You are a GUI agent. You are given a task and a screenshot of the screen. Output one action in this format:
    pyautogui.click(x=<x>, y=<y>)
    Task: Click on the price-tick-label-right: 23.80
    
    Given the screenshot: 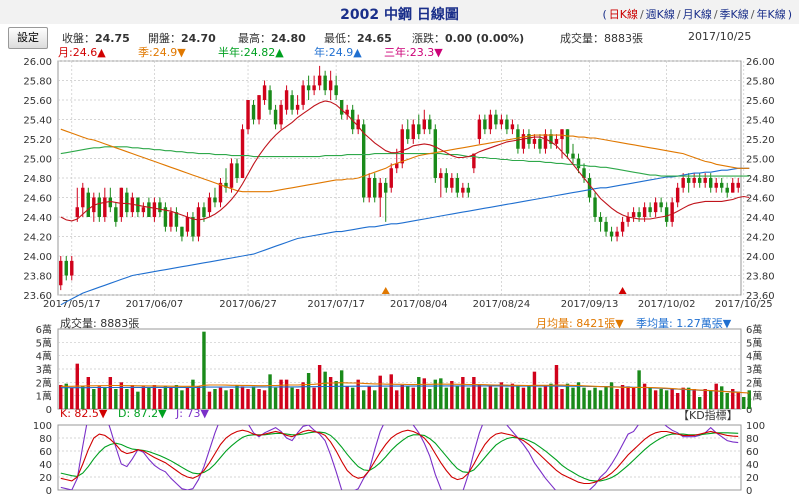 What is the action you would take?
    pyautogui.click(x=760, y=277)
    